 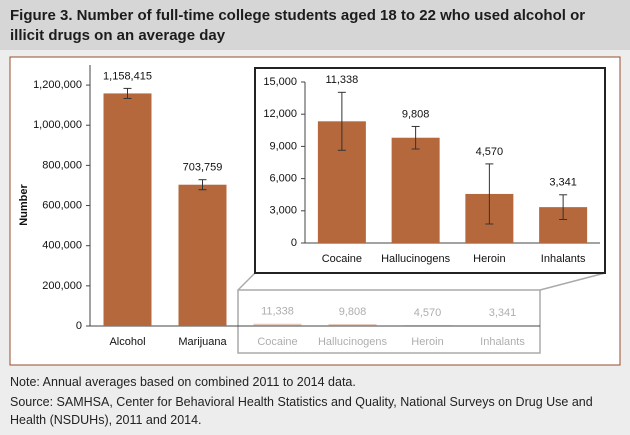 I want to click on value-label: 703,759, so click(x=203, y=168).